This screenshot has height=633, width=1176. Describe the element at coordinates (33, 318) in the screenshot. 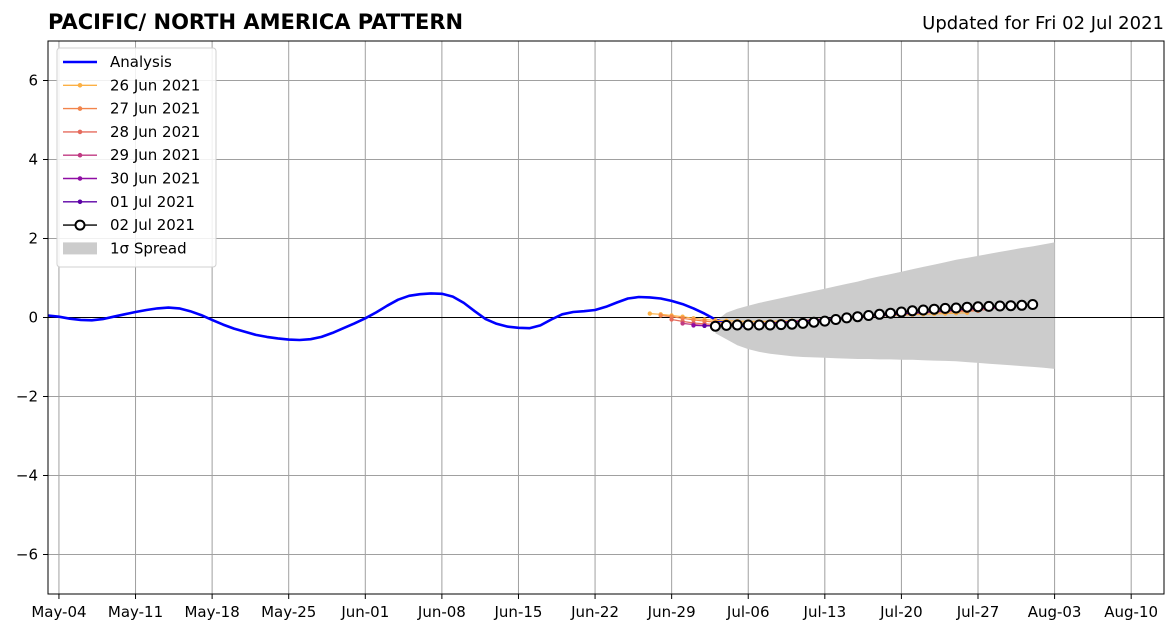

I see `y-tick-label: 0` at that location.